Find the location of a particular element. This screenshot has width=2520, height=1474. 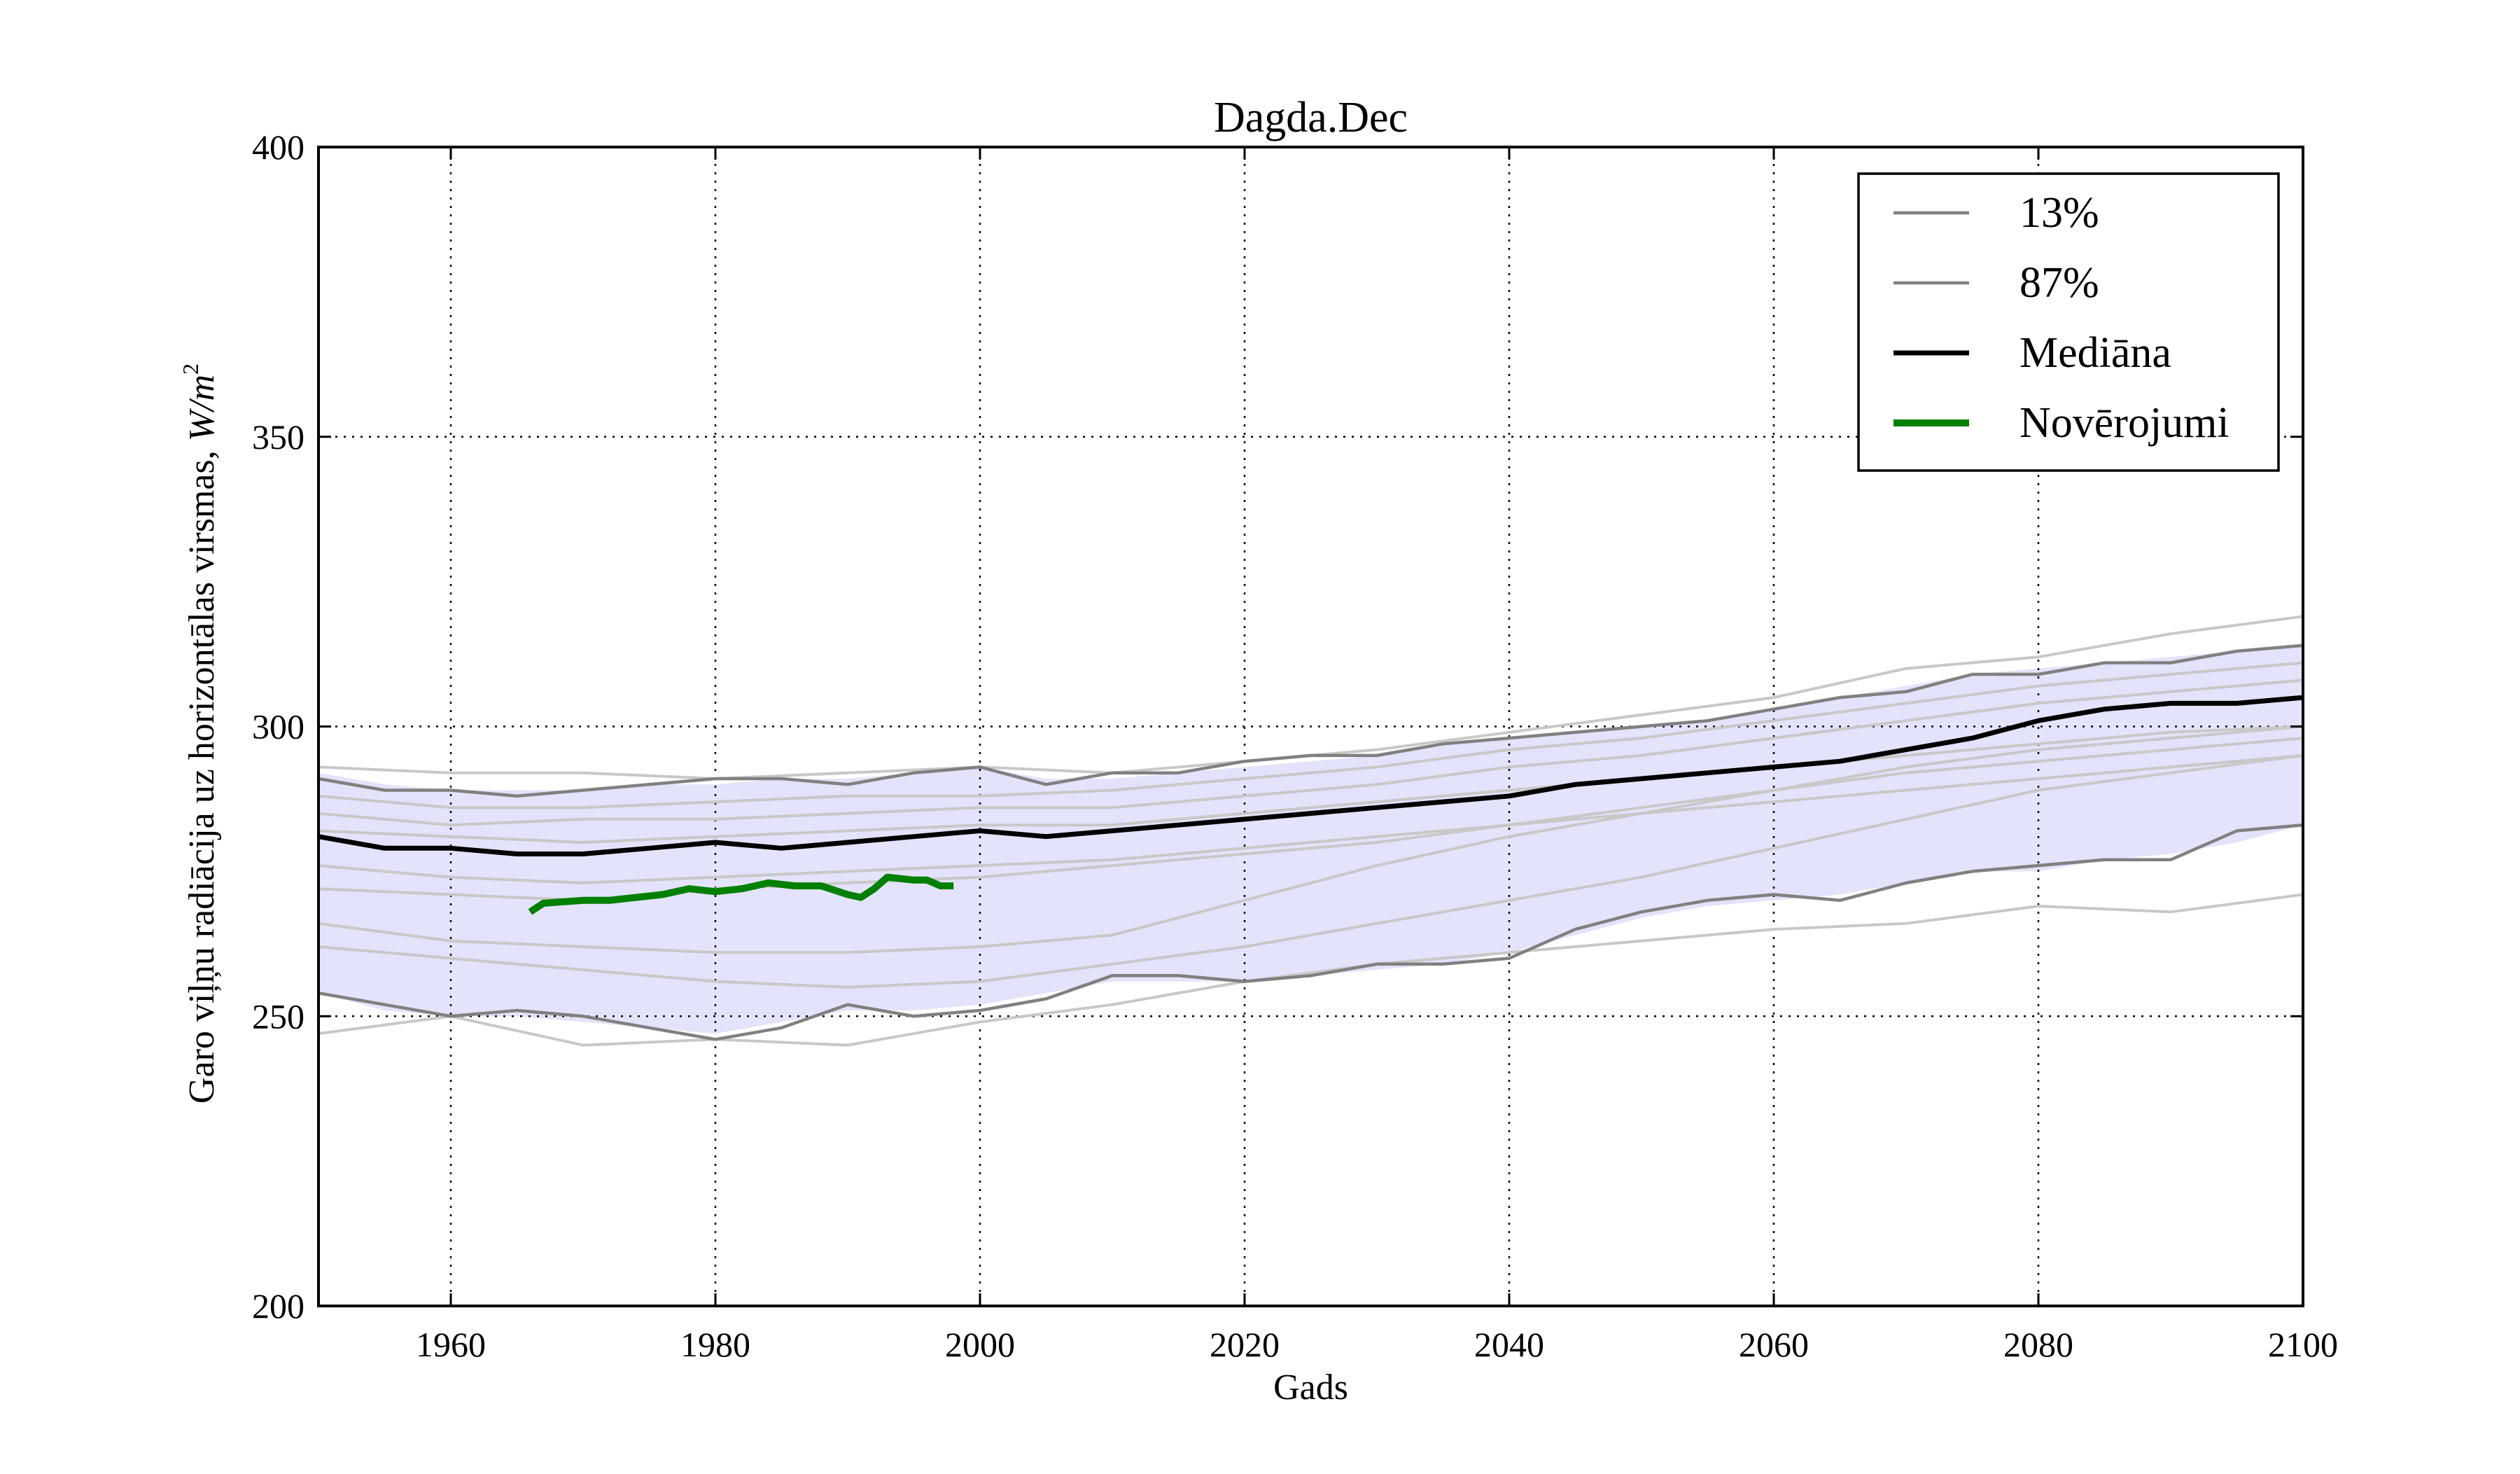

x-axis-label: Gads is located at coordinates (1310, 1388).